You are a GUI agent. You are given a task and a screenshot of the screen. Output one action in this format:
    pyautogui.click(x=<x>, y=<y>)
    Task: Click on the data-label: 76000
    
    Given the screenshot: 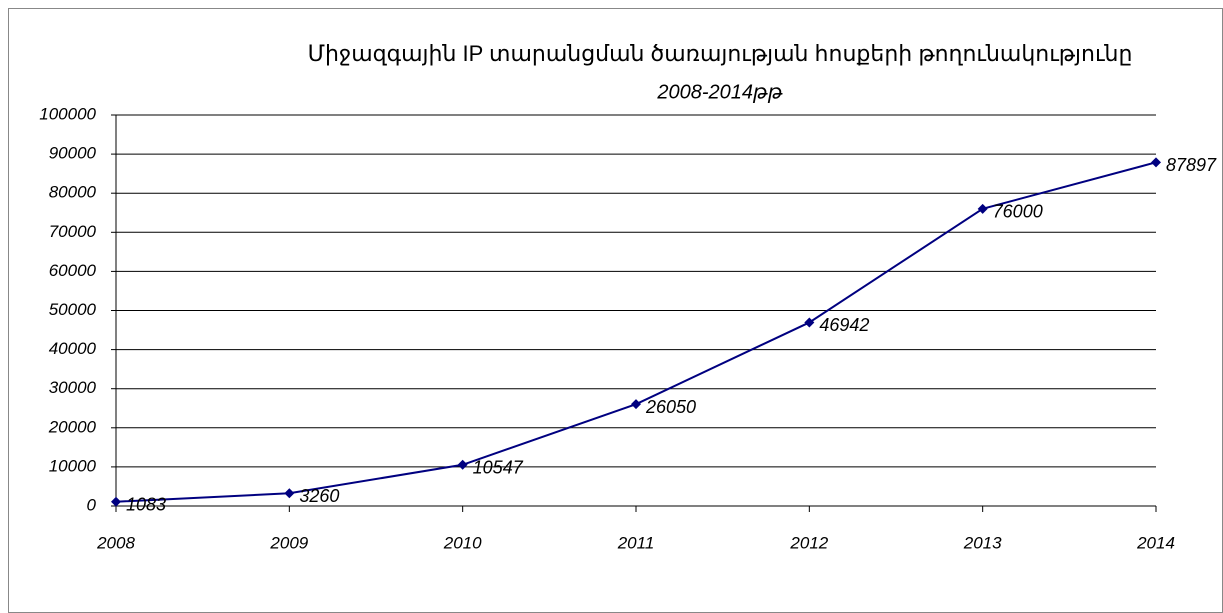 What is the action you would take?
    pyautogui.click(x=1018, y=212)
    